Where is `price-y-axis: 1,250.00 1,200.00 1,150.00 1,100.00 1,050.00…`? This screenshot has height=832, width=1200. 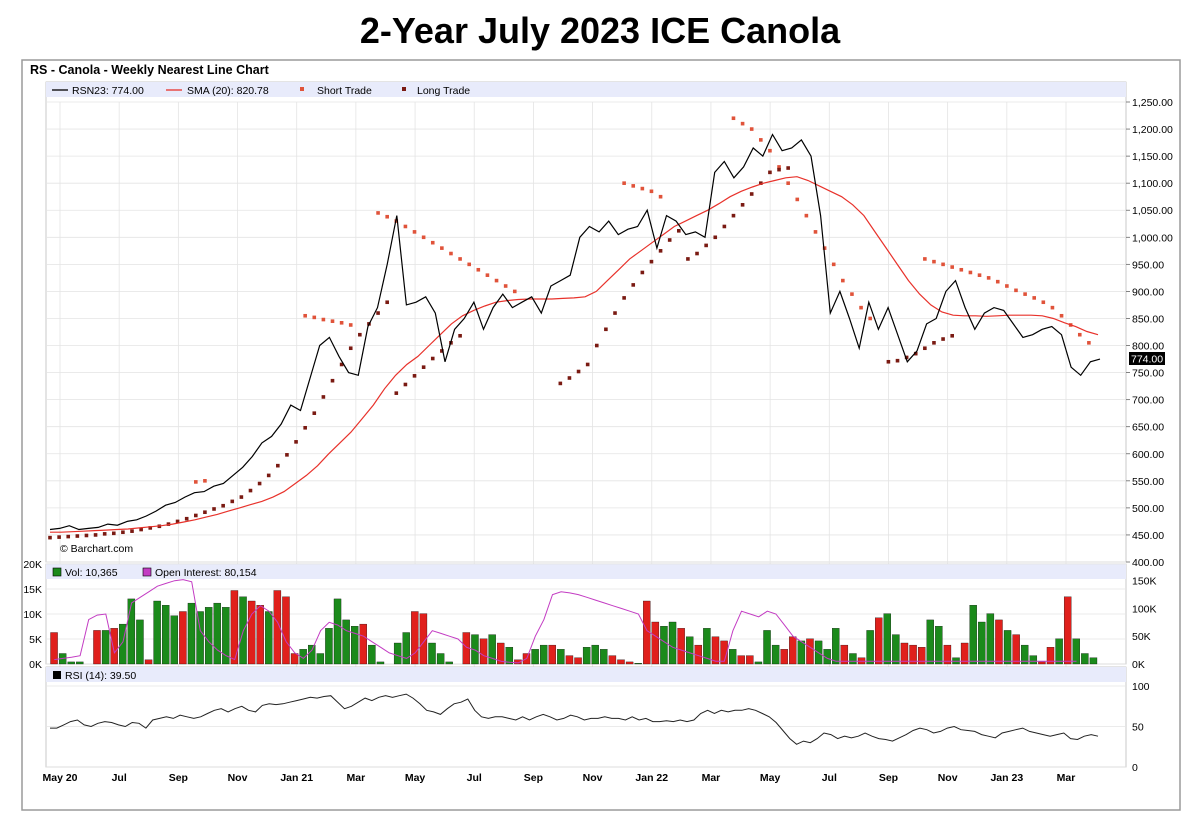
price-y-axis: 1,250.00 1,200.00 1,150.00 1,100.00 1,050.00… is located at coordinates (1149, 333).